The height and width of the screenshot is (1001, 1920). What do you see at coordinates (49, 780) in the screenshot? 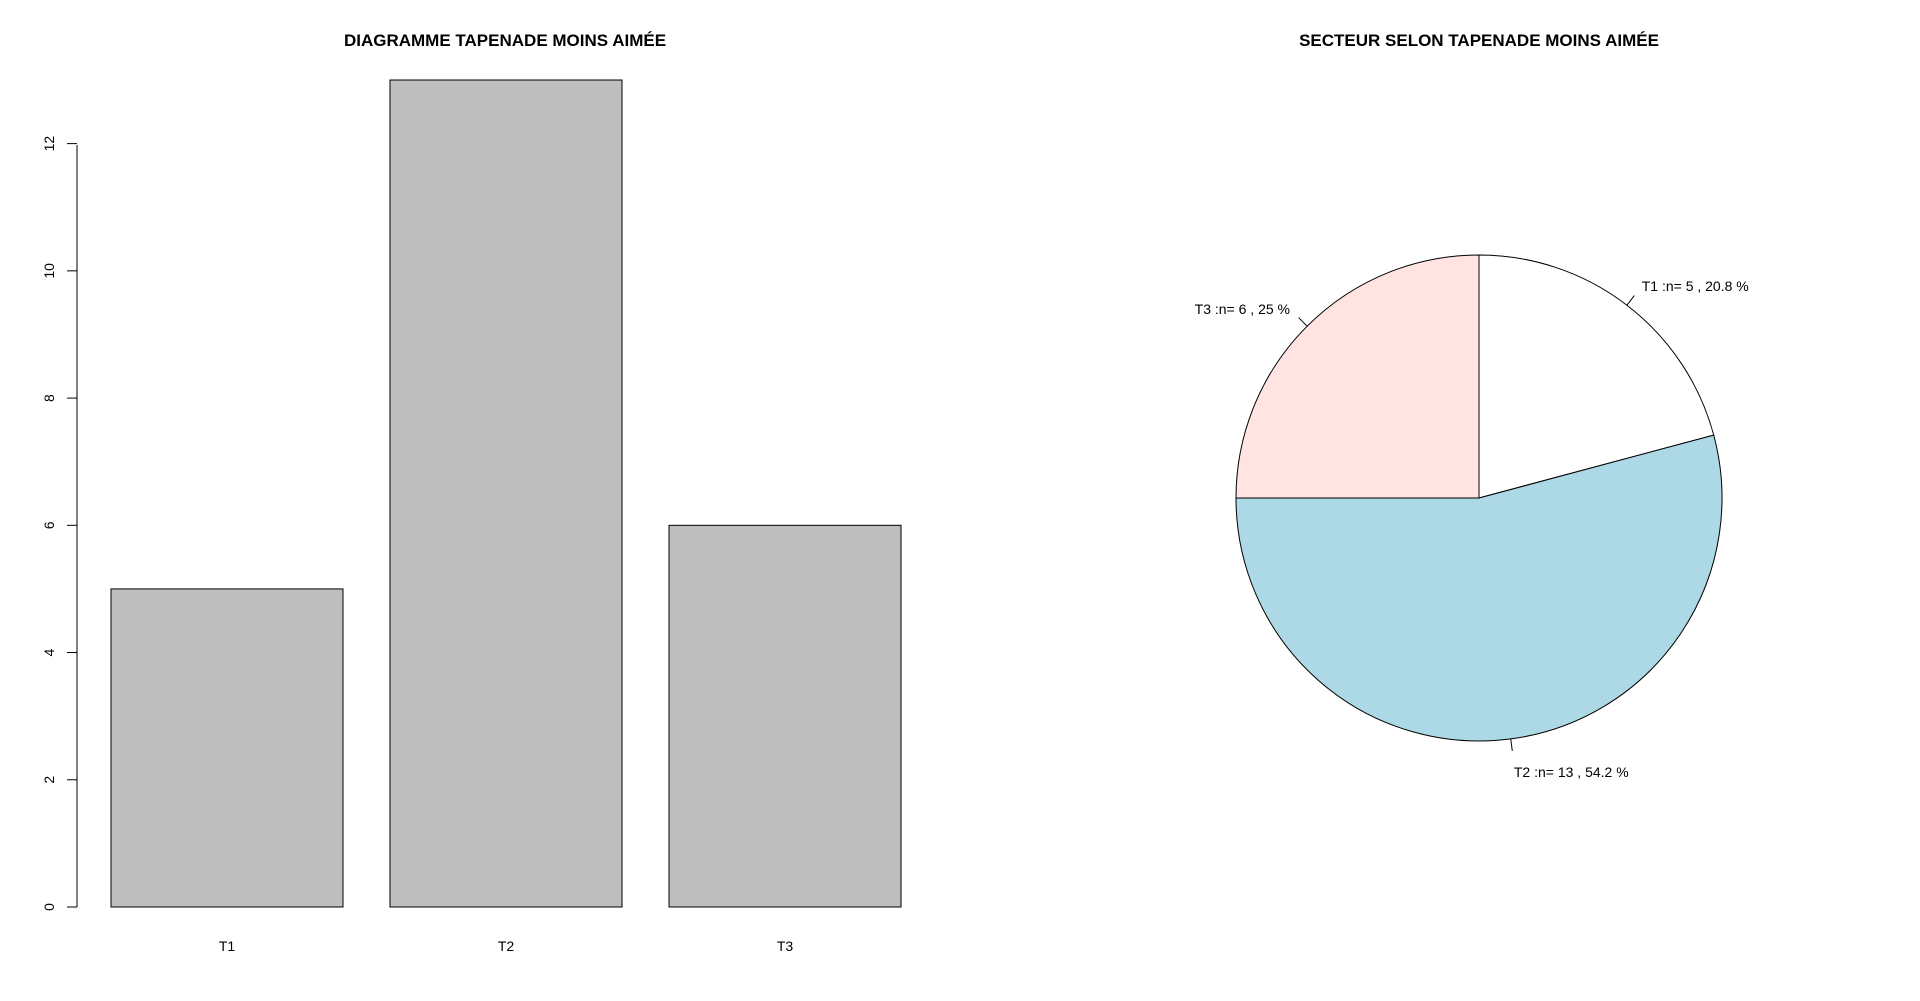
I see `y-tick-label: 2` at bounding box center [49, 780].